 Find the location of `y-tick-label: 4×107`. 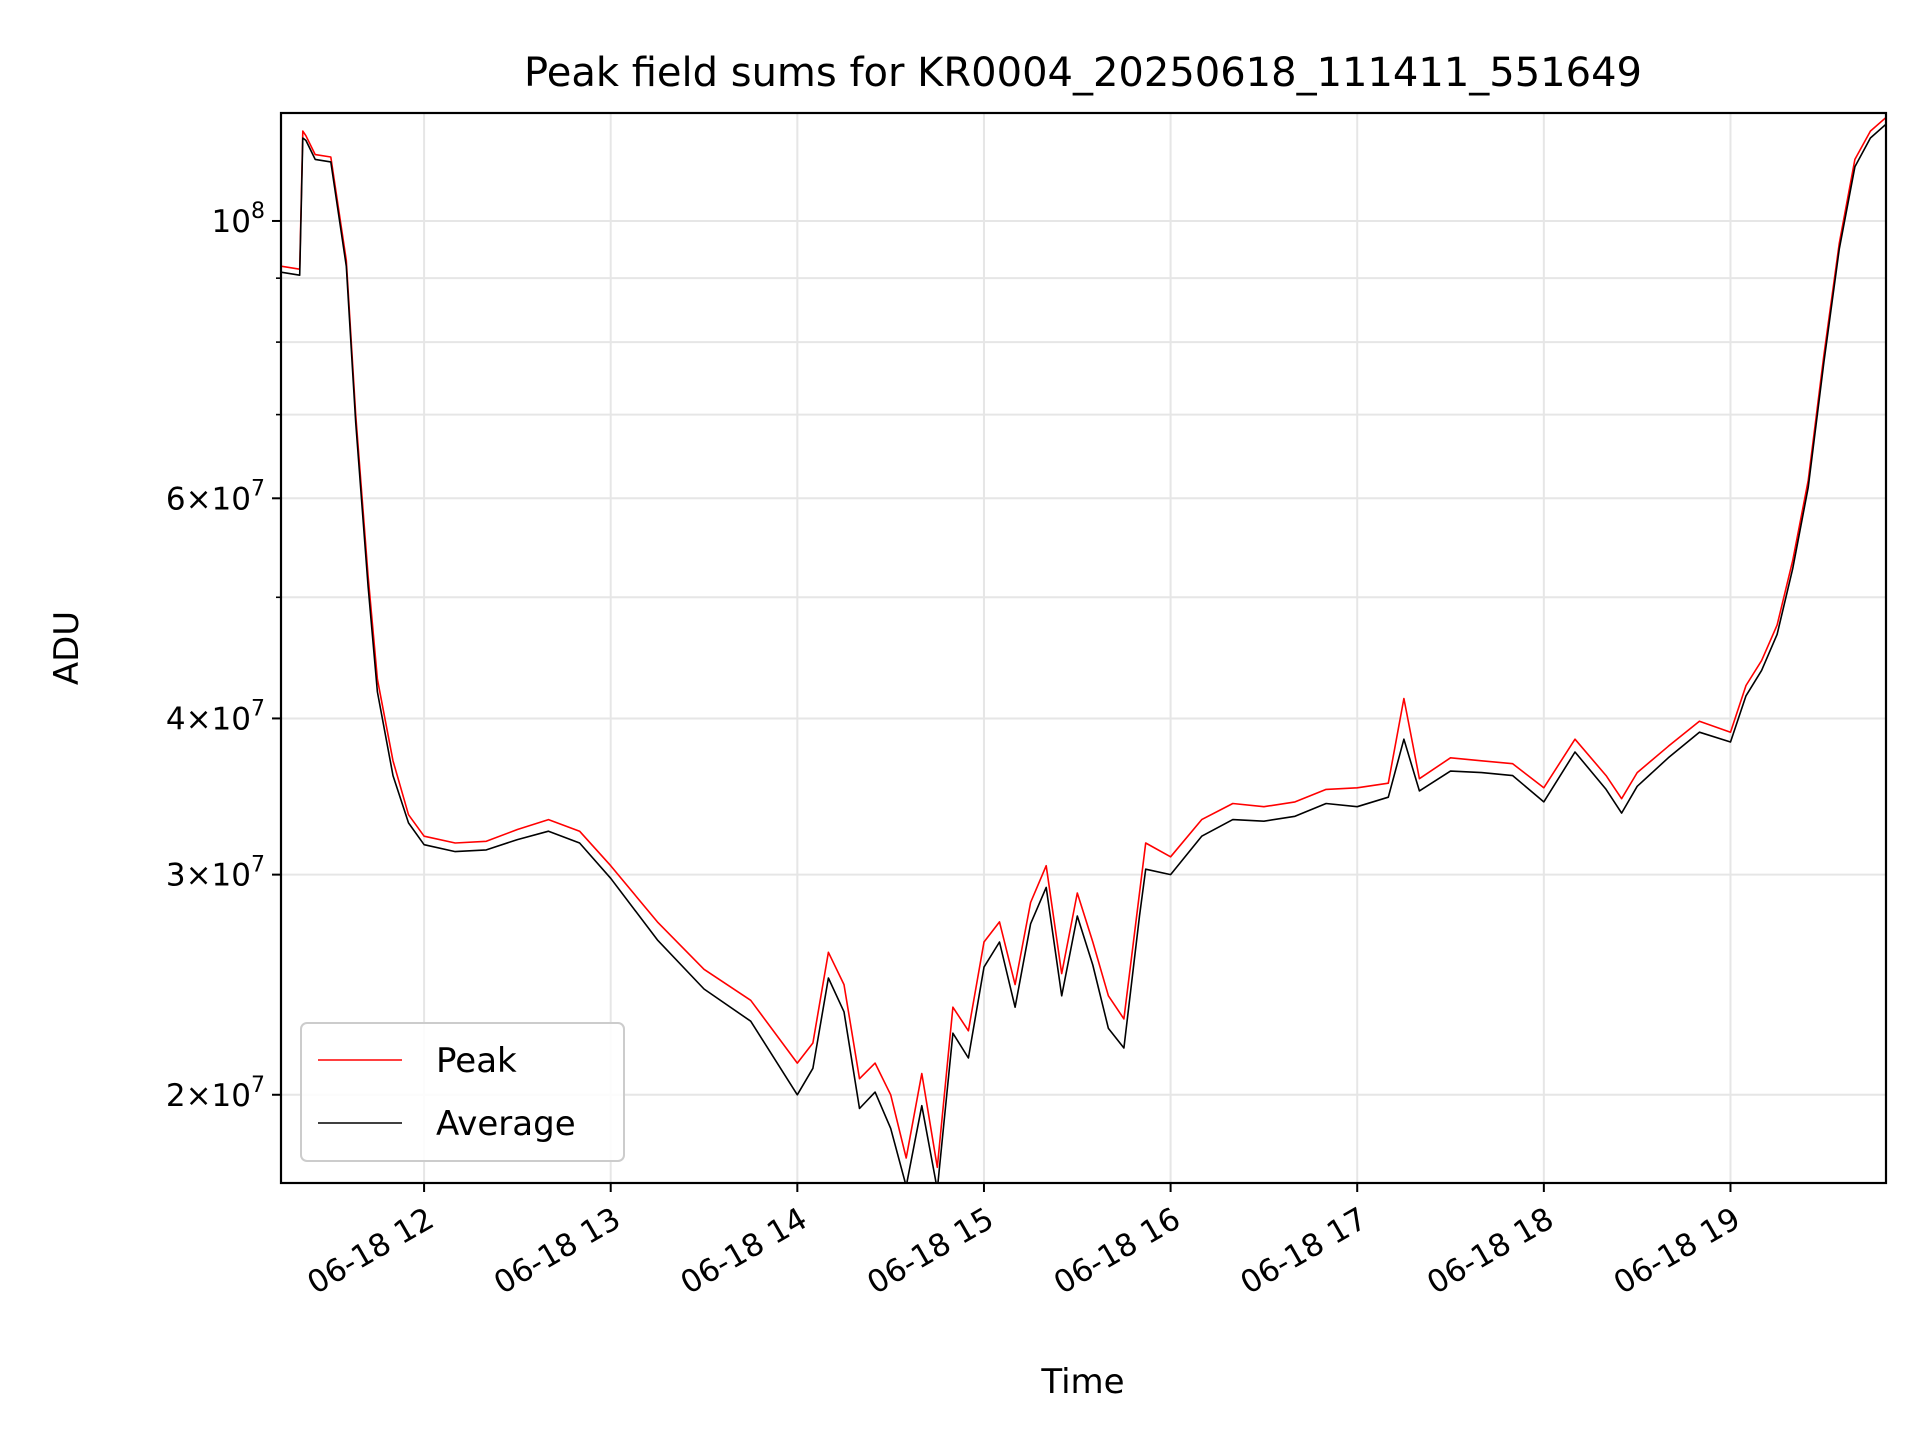

y-tick-label: 4×107 is located at coordinates (215, 716).